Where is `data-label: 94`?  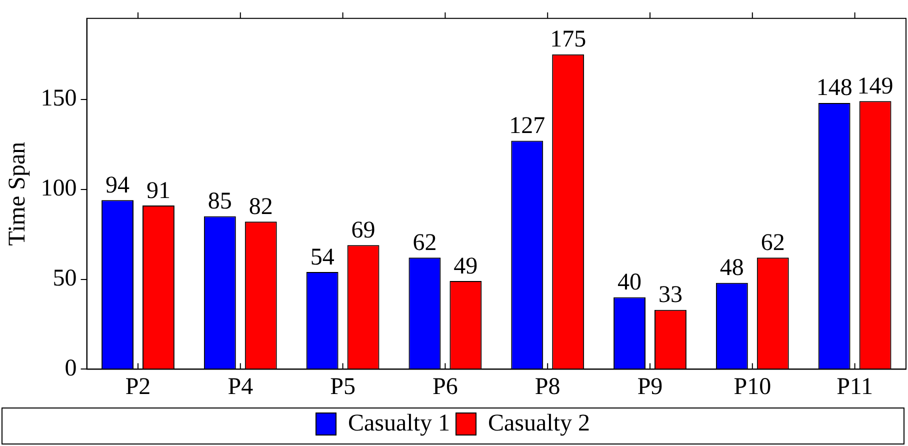
data-label: 94 is located at coordinates (118, 185).